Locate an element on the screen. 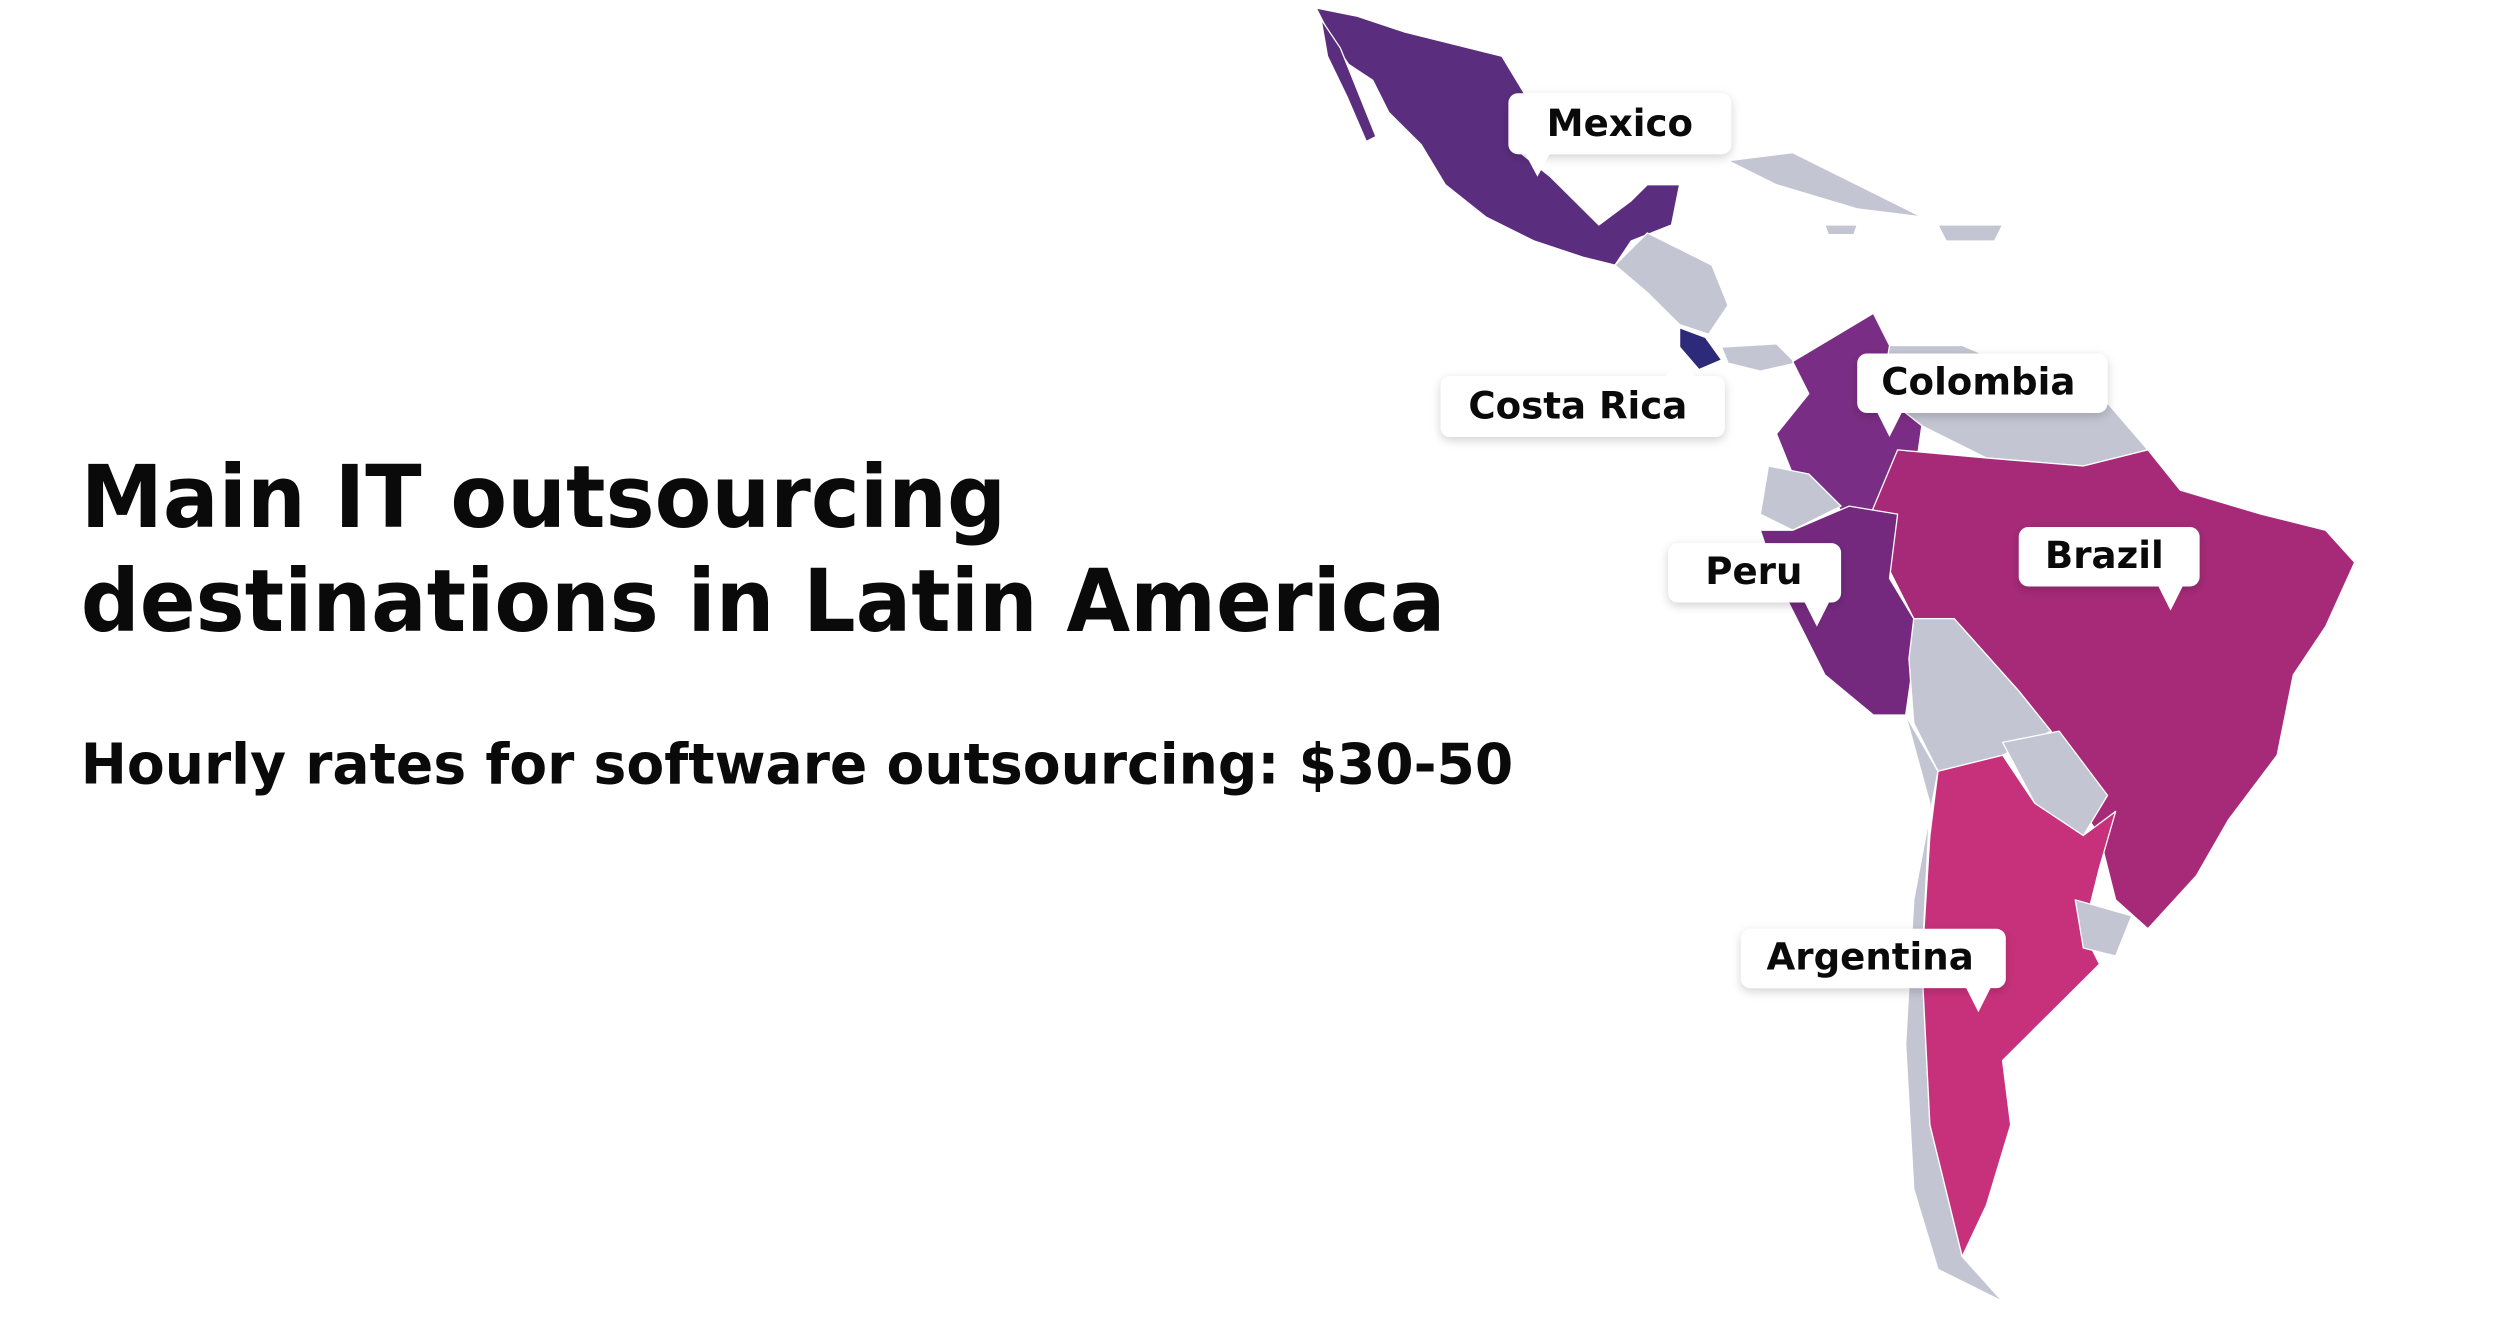  paraguay is located at coordinates (2055, 783).